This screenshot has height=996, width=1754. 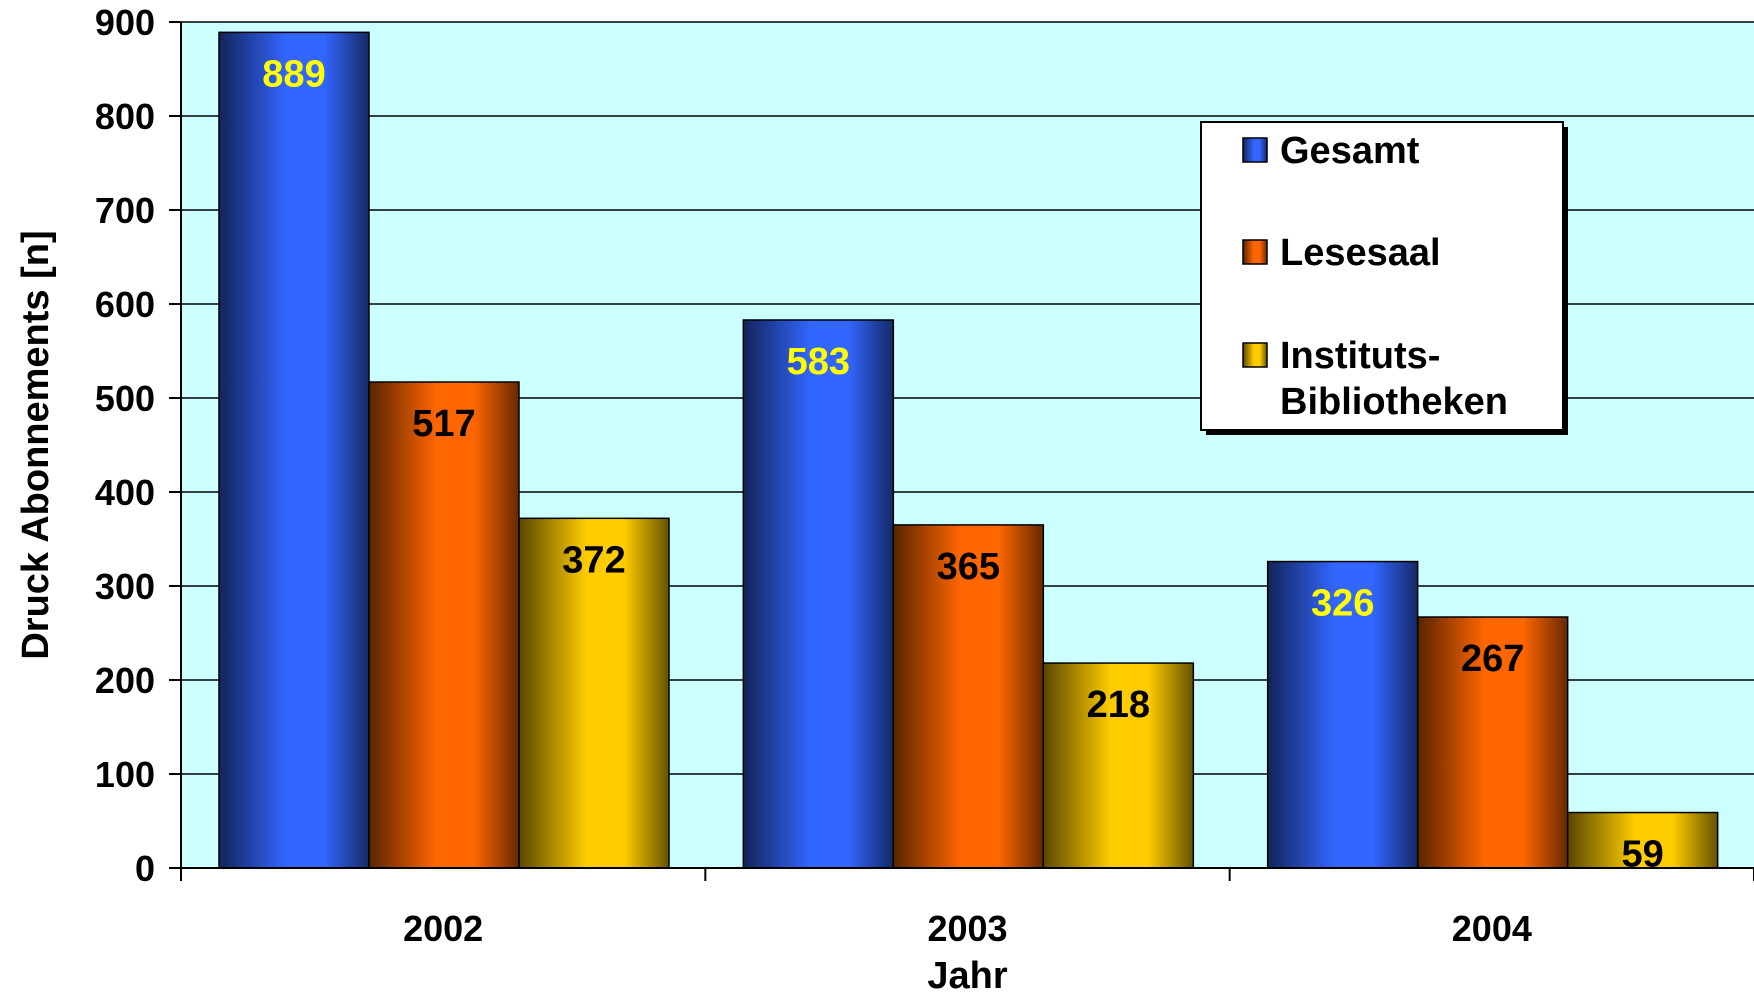 What do you see at coordinates (145, 868) in the screenshot?
I see `y-tick-label: 0` at bounding box center [145, 868].